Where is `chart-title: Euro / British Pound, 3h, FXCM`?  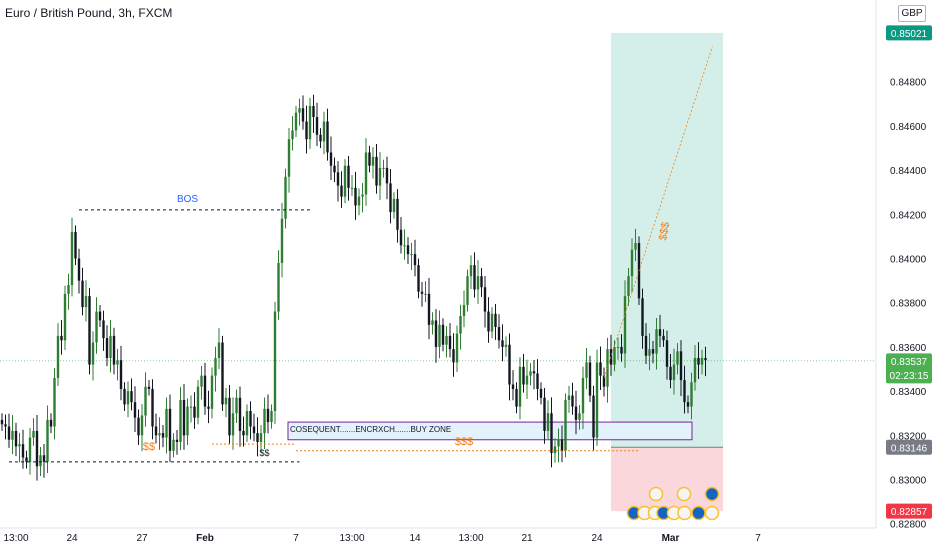 chart-title: Euro / British Pound, 3h, FXCM is located at coordinates (89, 13).